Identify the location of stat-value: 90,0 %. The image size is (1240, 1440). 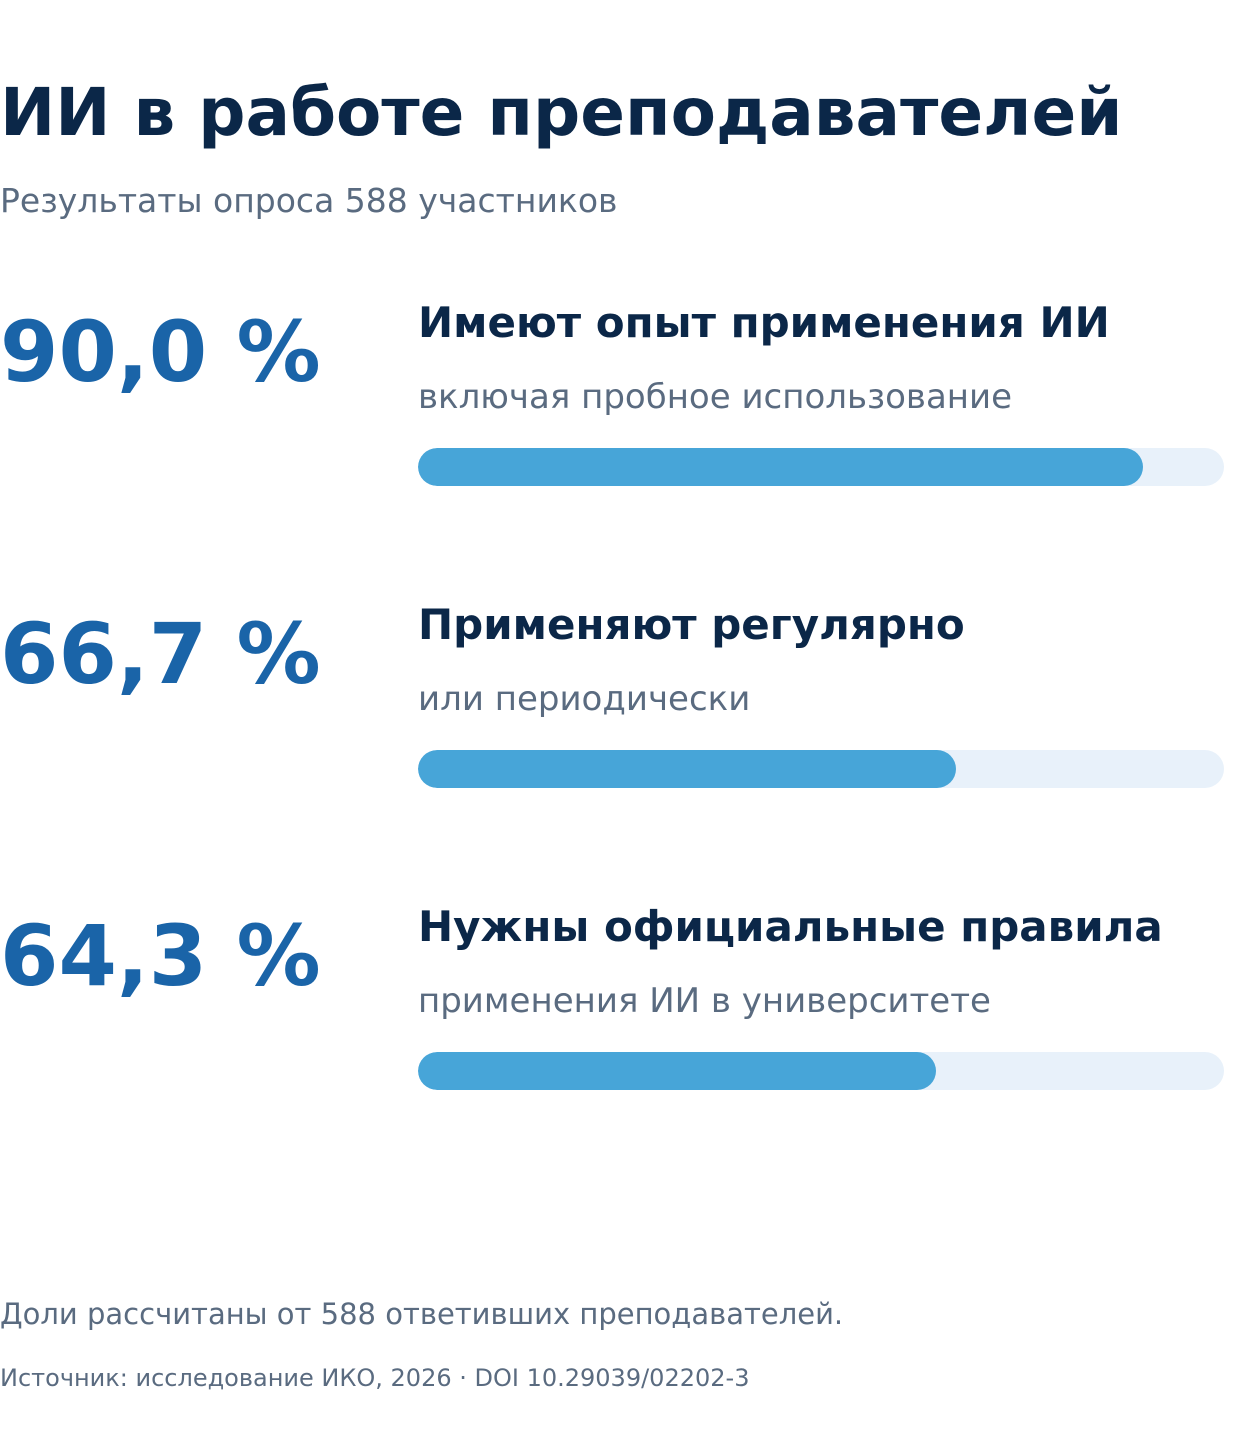
(160, 352).